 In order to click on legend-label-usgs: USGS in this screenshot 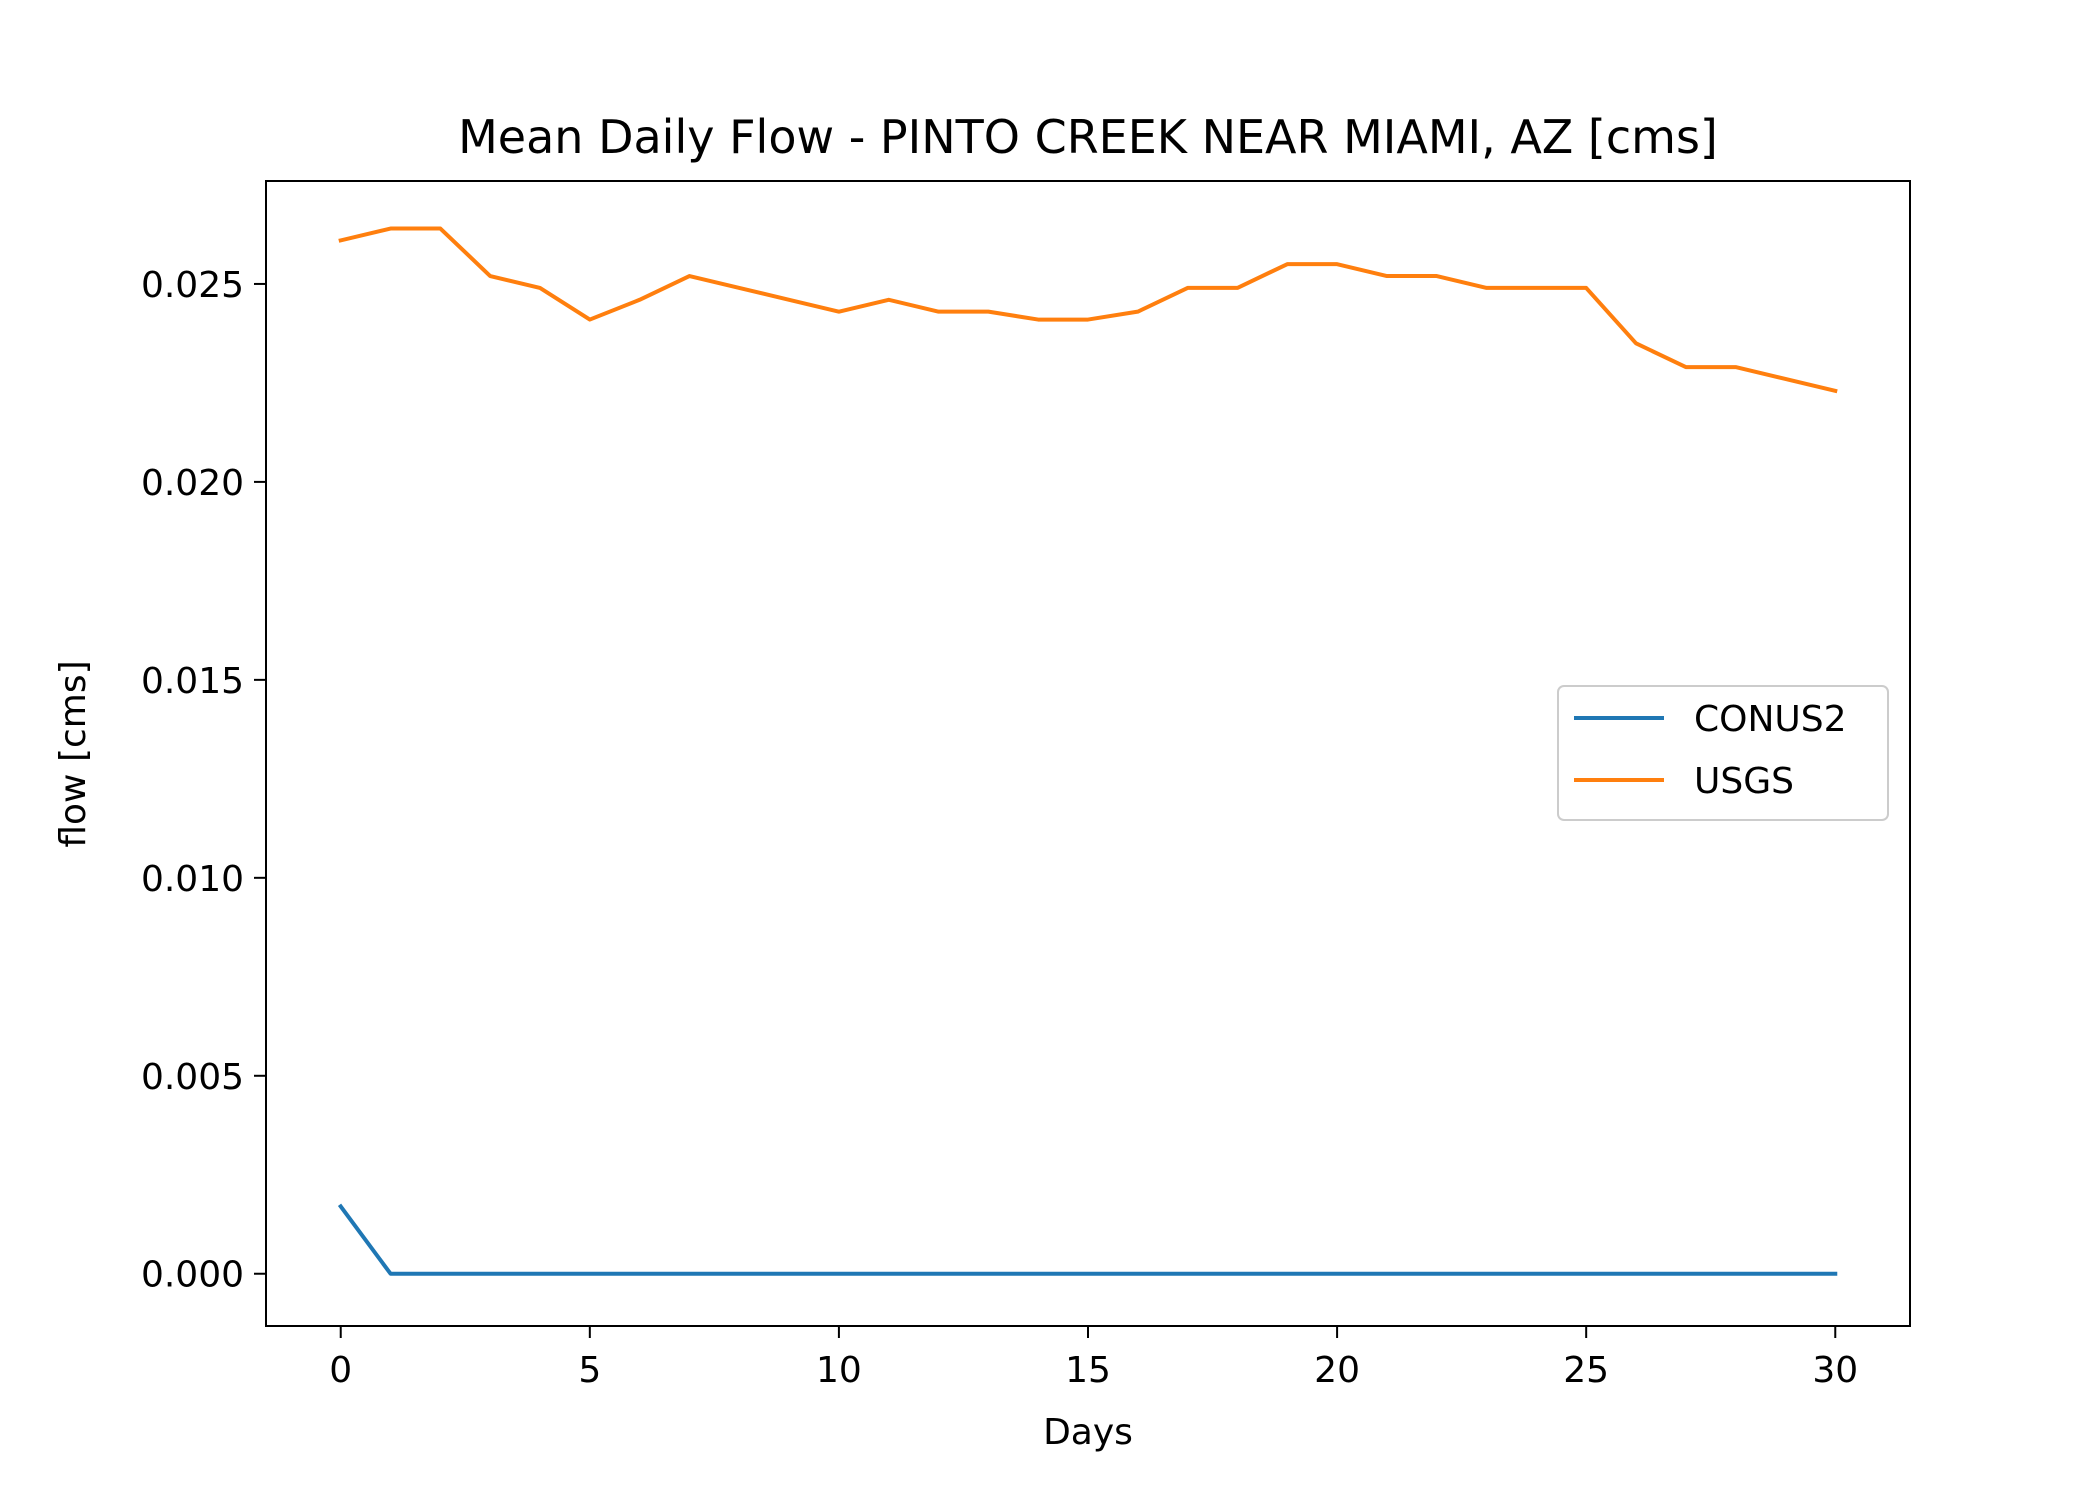, I will do `click(1744, 781)`.